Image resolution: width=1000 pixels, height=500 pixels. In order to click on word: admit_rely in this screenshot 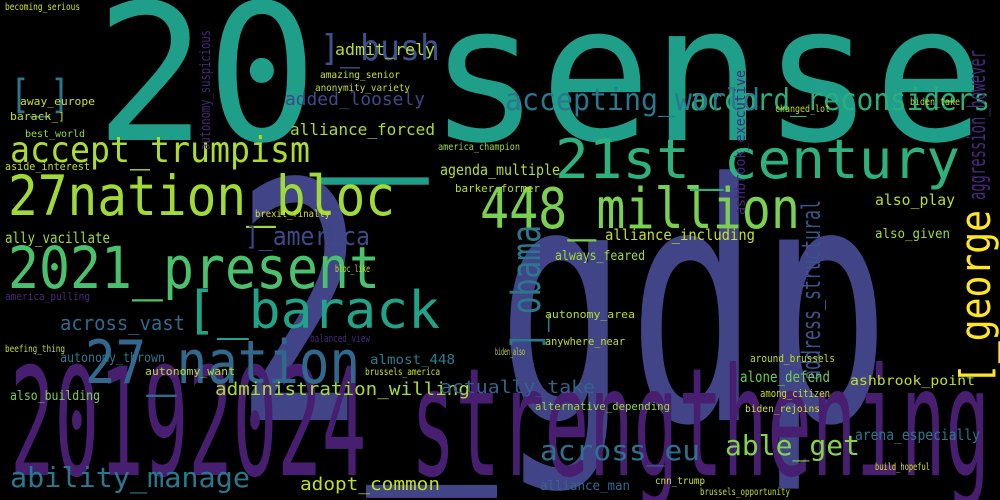, I will do `click(385, 49)`.